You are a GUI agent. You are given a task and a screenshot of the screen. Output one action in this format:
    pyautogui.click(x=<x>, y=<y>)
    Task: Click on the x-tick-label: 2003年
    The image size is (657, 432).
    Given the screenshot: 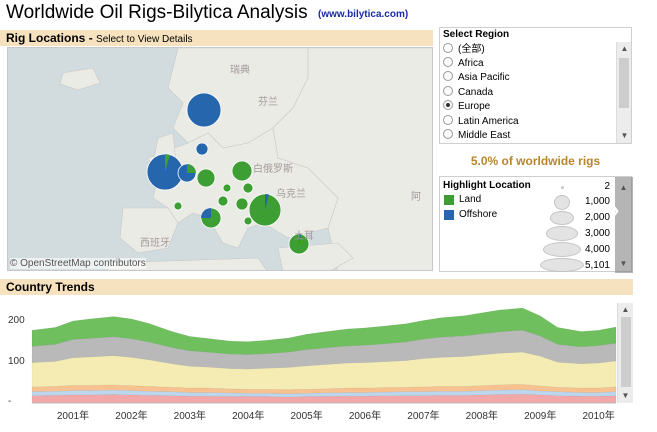 What is the action you would take?
    pyautogui.click(x=189, y=416)
    